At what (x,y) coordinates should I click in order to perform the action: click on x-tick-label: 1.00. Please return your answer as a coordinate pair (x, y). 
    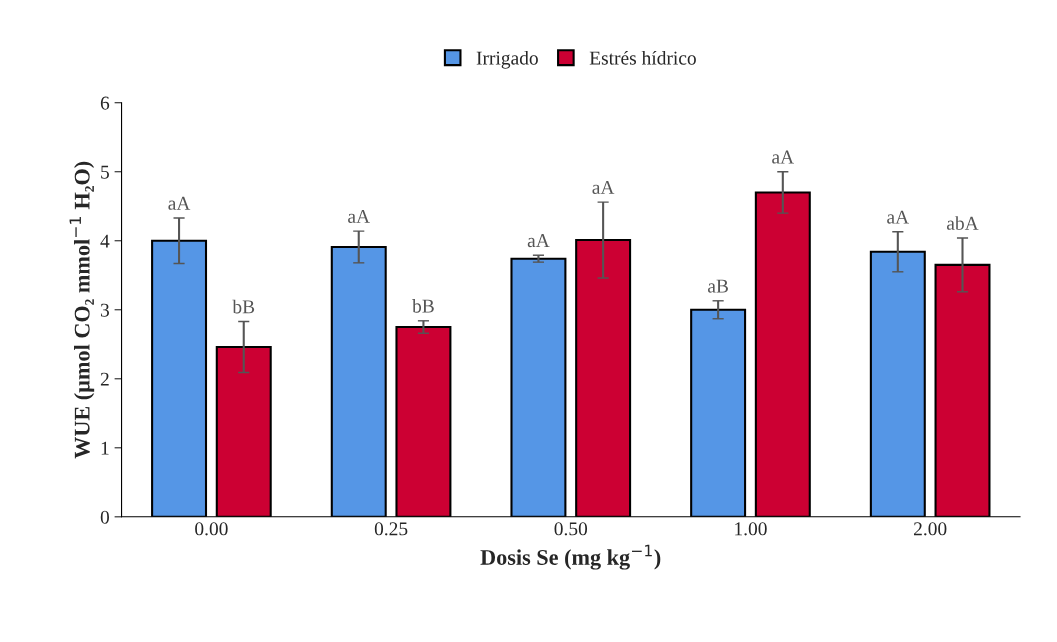
    Looking at the image, I should click on (751, 529).